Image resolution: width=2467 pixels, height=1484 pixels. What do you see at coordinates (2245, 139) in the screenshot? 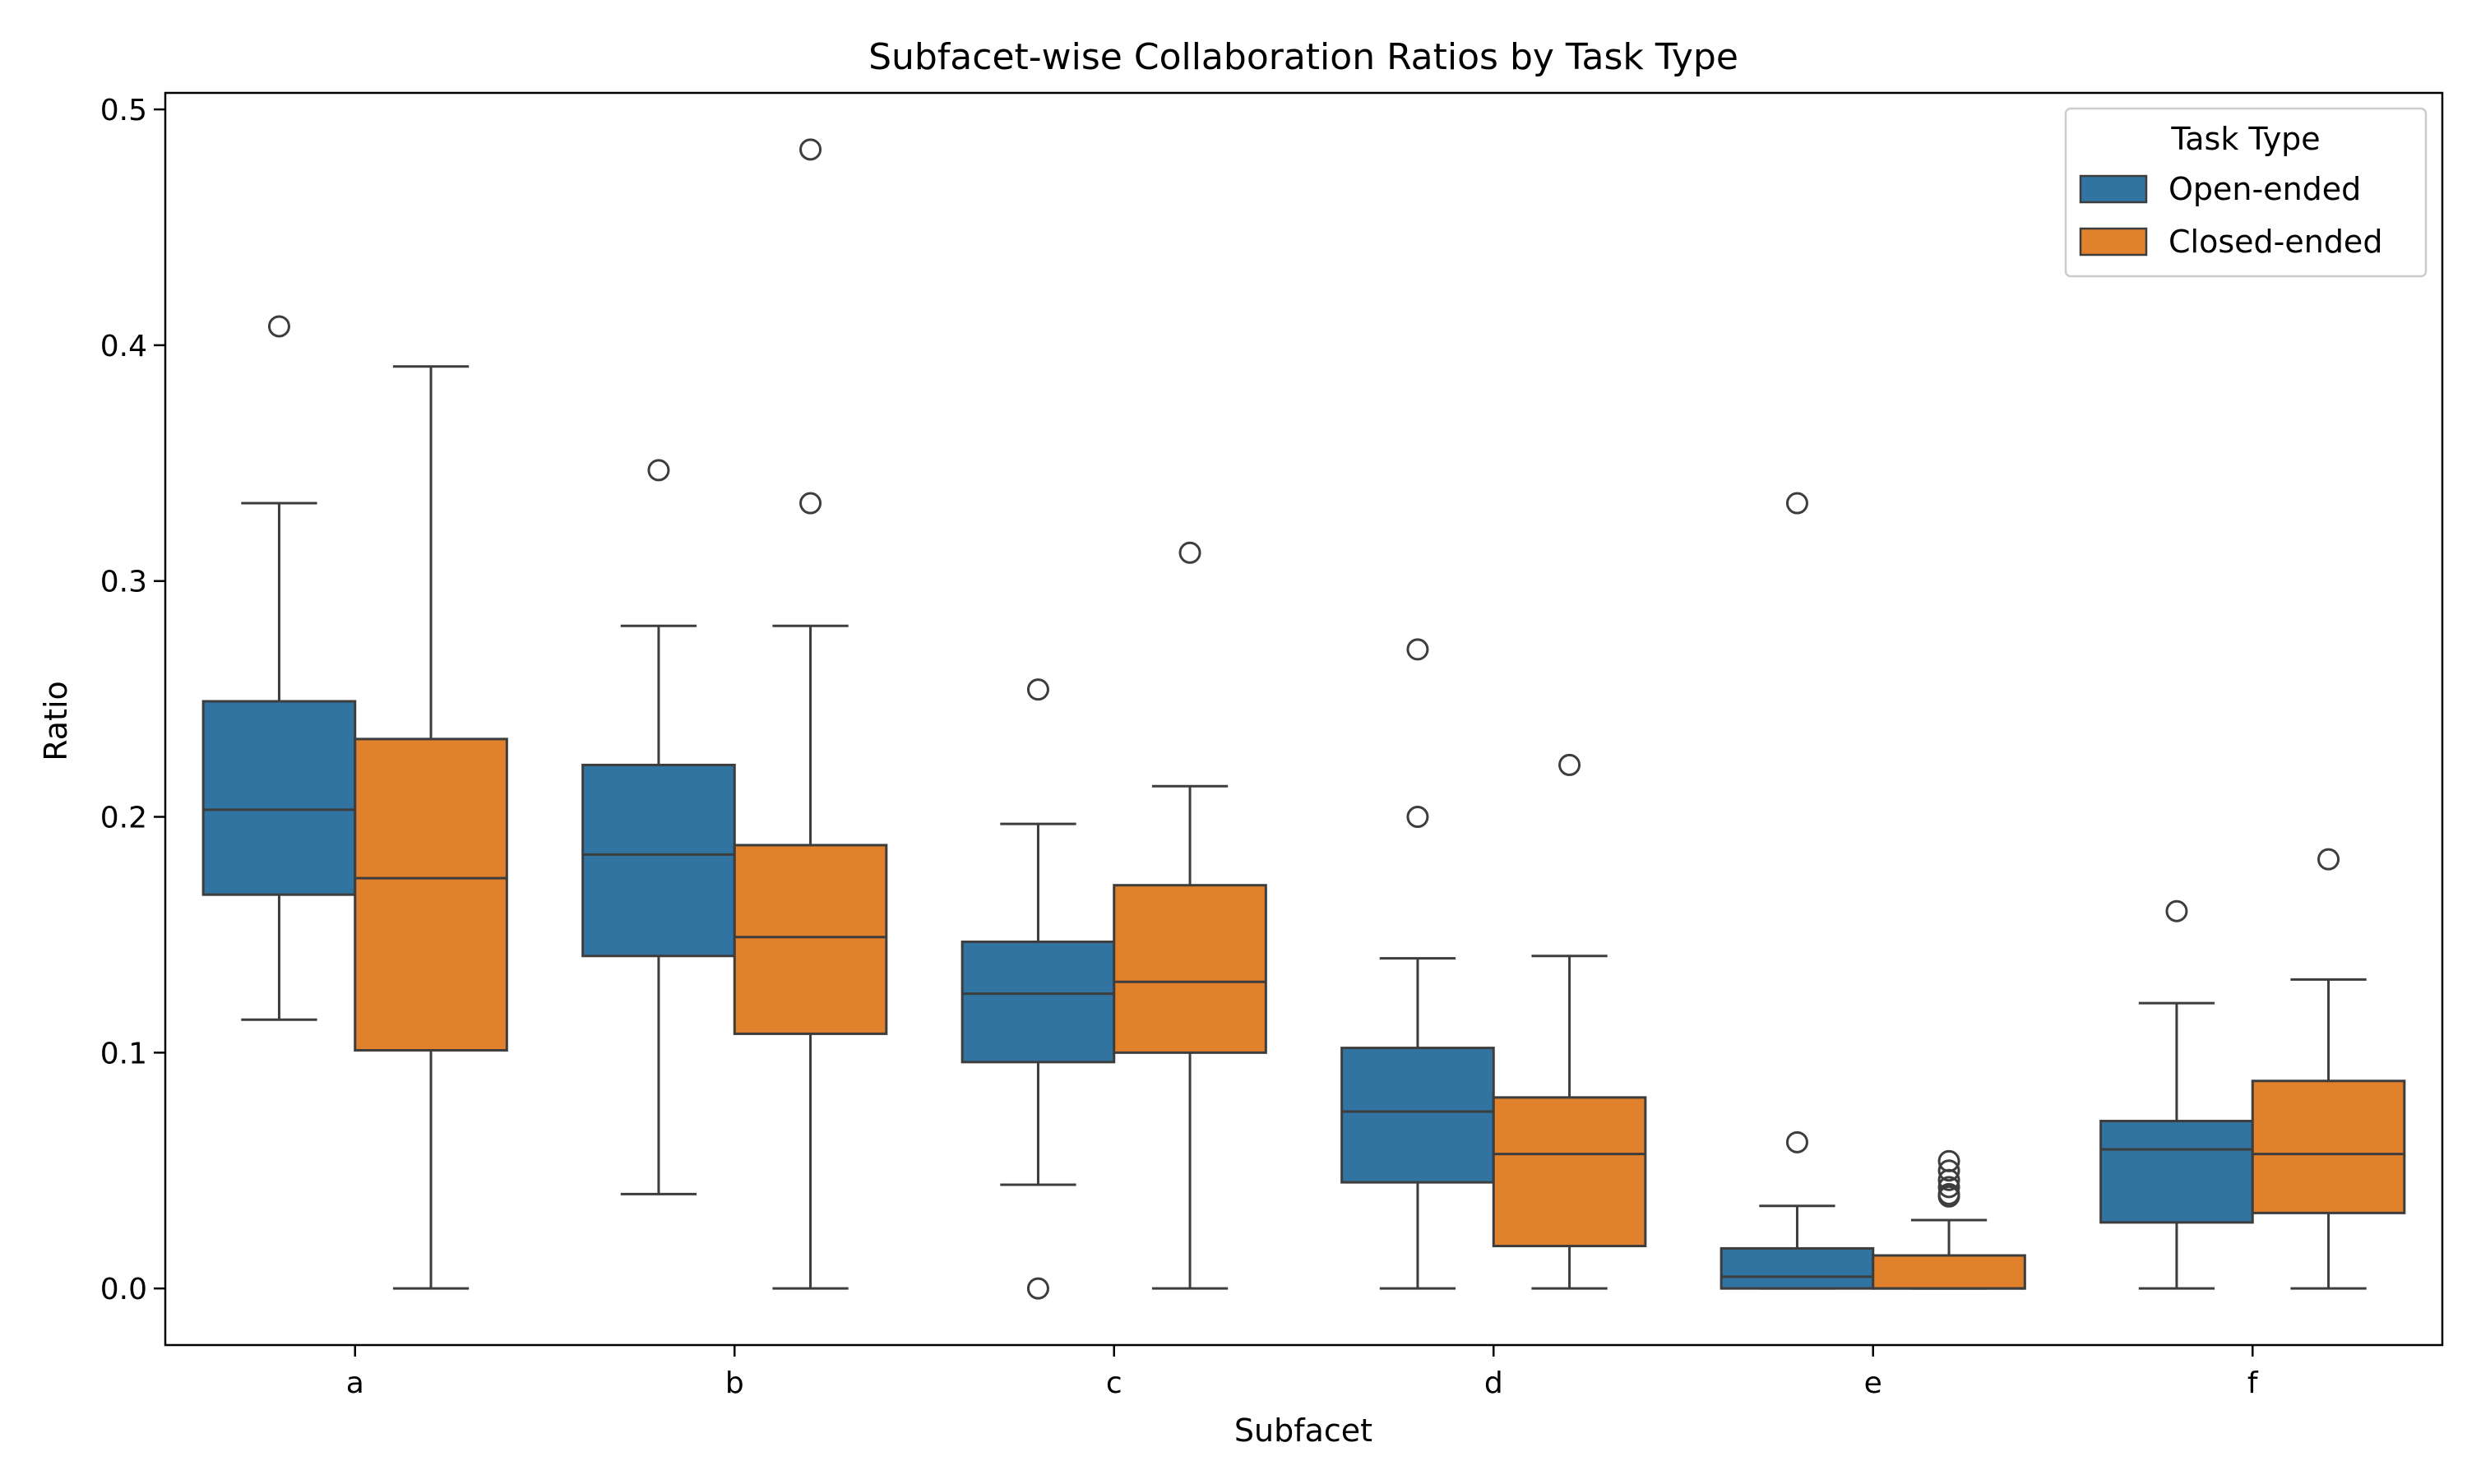
I see `legend-title: Task Type` at bounding box center [2245, 139].